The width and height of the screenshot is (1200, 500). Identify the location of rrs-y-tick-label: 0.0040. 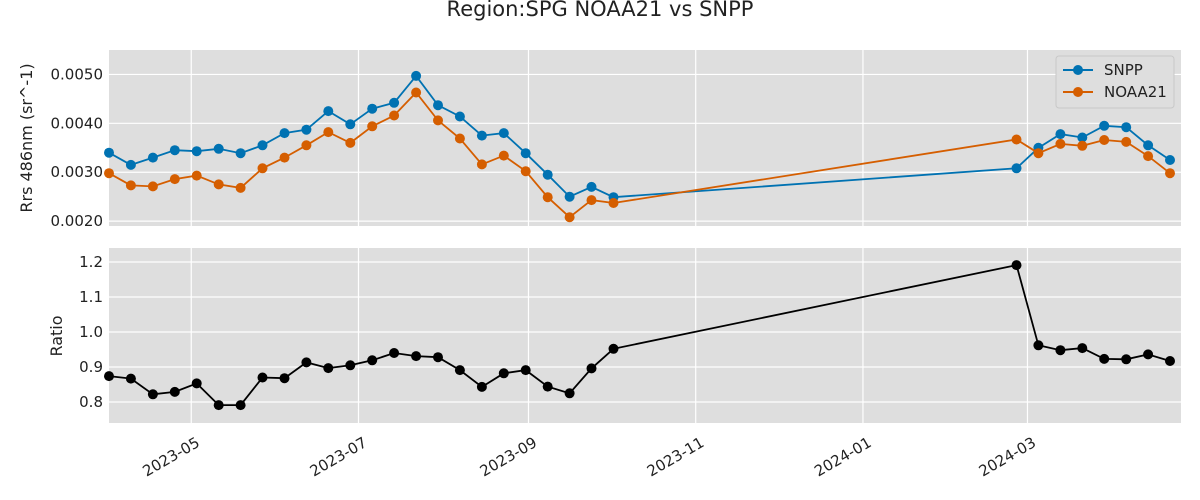
(77, 123).